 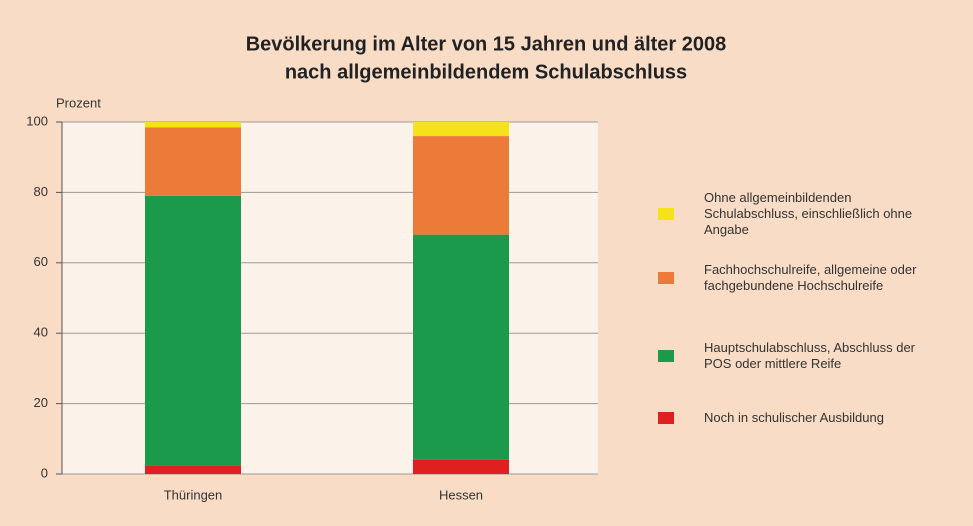 I want to click on chart-subtitle: nach allgemeinbildendem Schulabschluss, so click(x=486, y=72).